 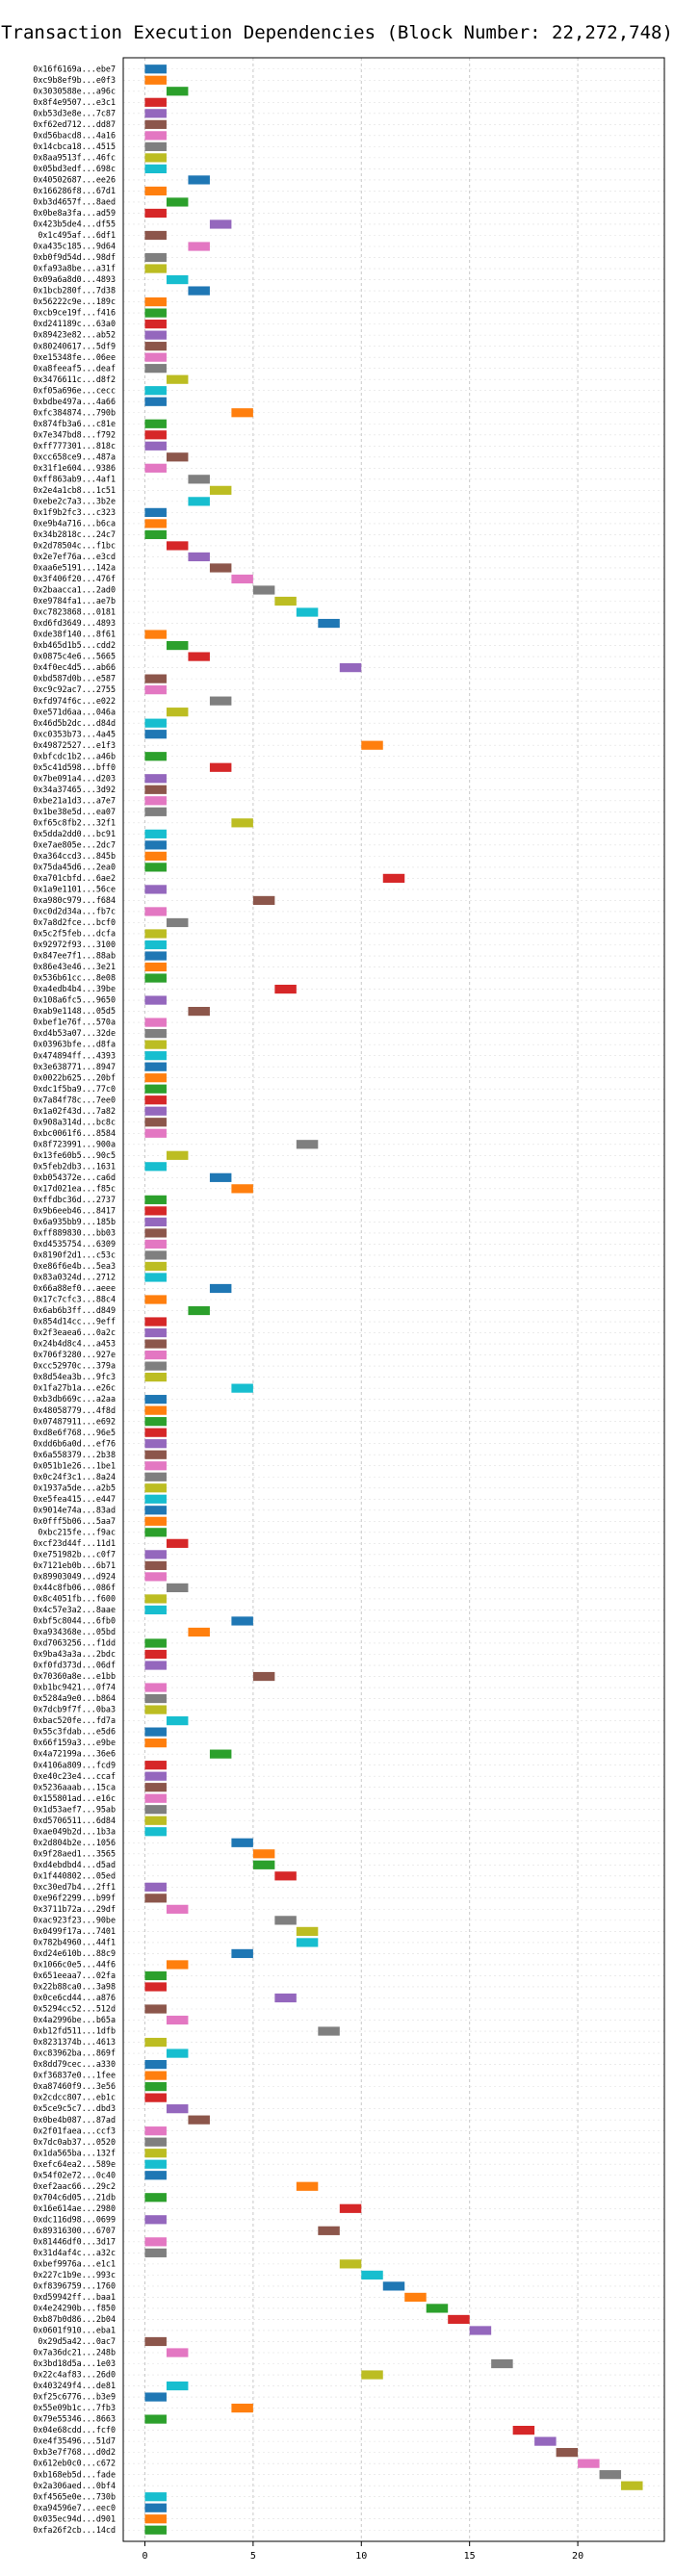 What do you see at coordinates (75, 635) in the screenshot?
I see `transaction-label: 0xde38f140...8f61` at bounding box center [75, 635].